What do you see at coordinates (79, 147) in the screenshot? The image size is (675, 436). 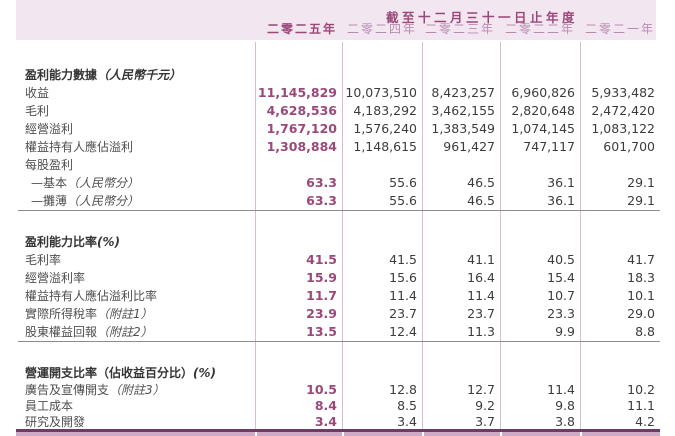 I see `row-label-text: 權益持有人應佔溢利` at bounding box center [79, 147].